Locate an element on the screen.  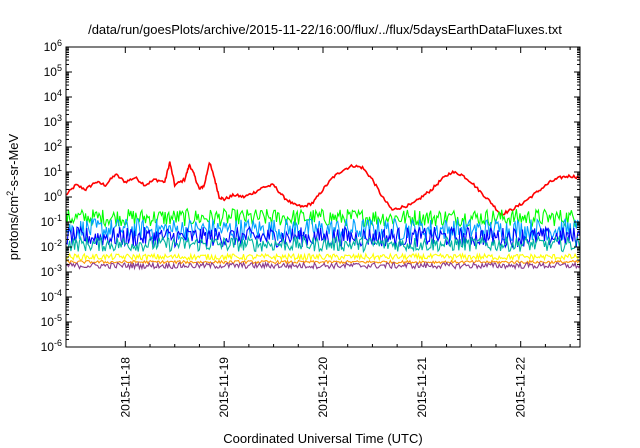
y-tick-label: 10⁻² is located at coordinates (51, 246).